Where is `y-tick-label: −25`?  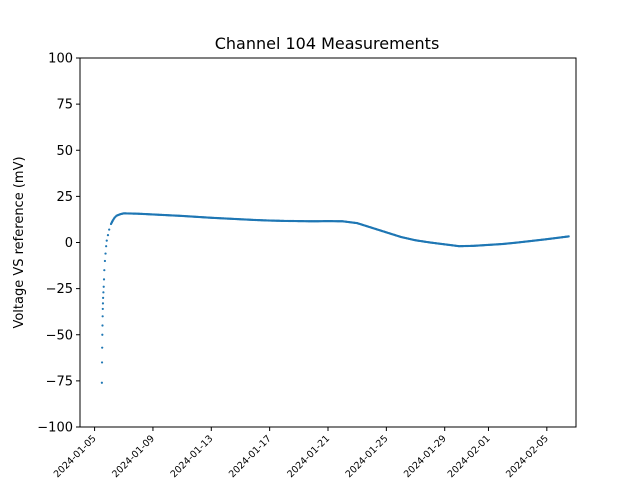
y-tick-label: −25 is located at coordinates (59, 289).